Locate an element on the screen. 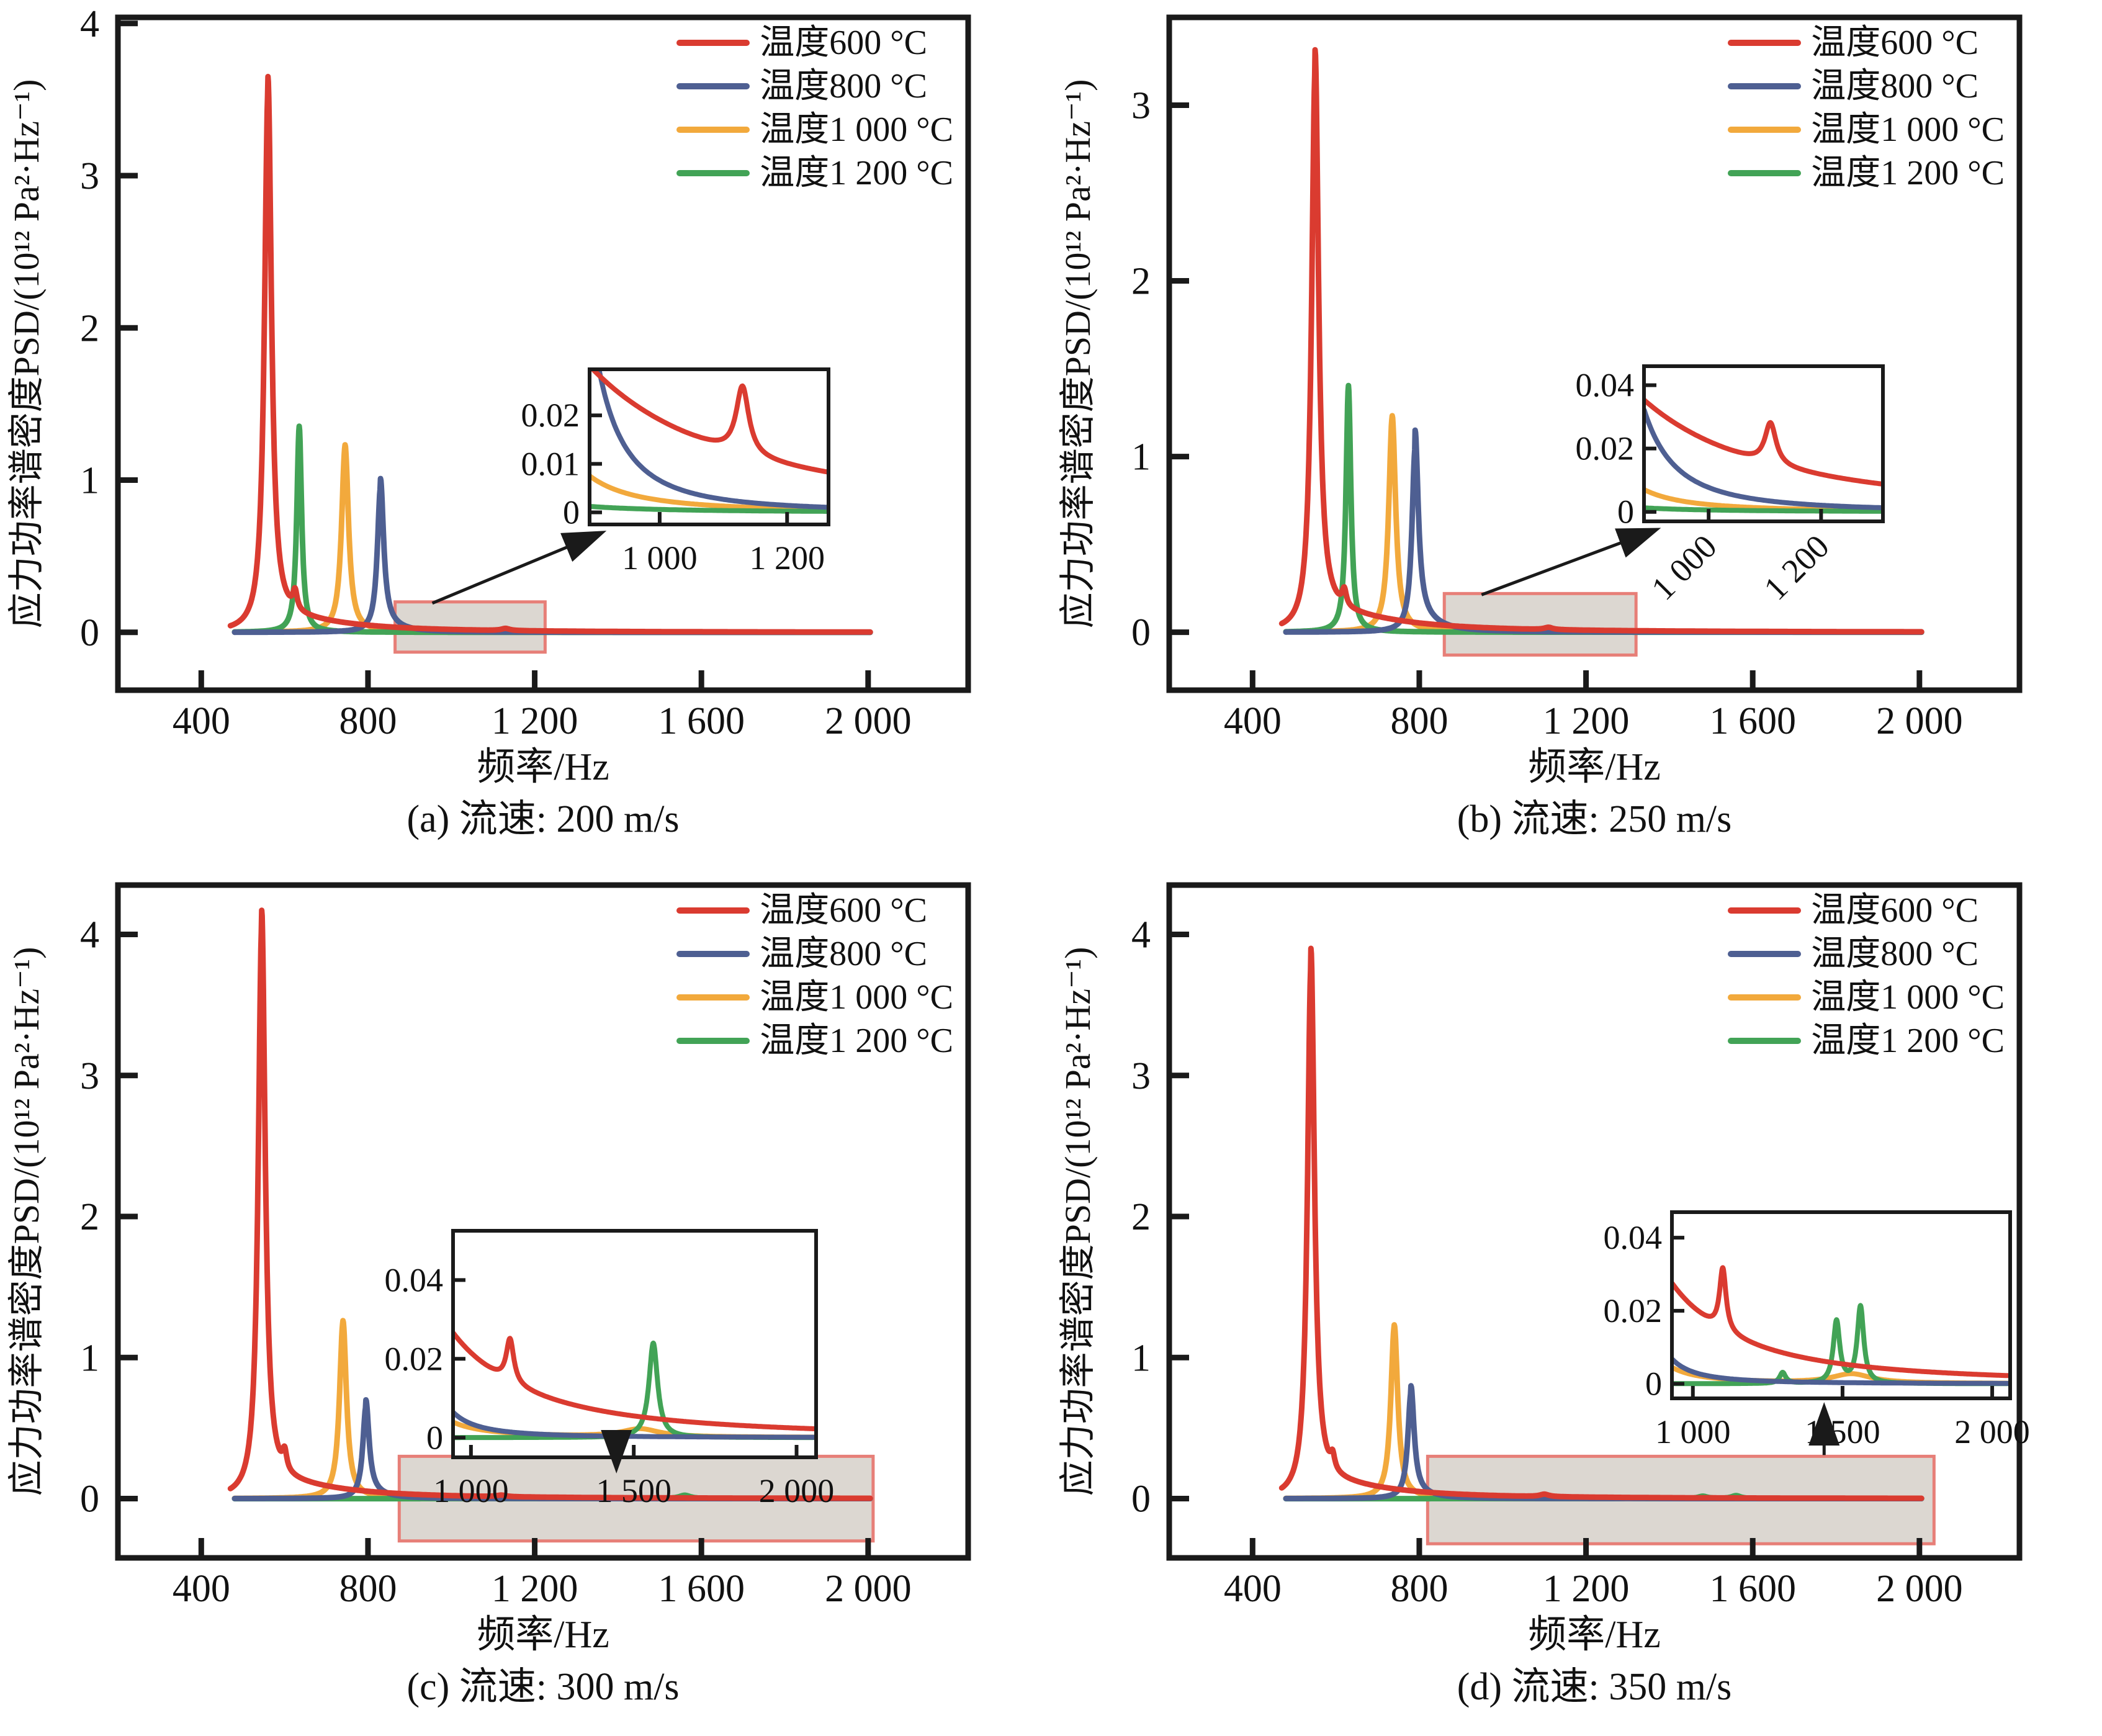 This screenshot has width=2102, height=1736. inset-background is located at coordinates (1841, 1305).